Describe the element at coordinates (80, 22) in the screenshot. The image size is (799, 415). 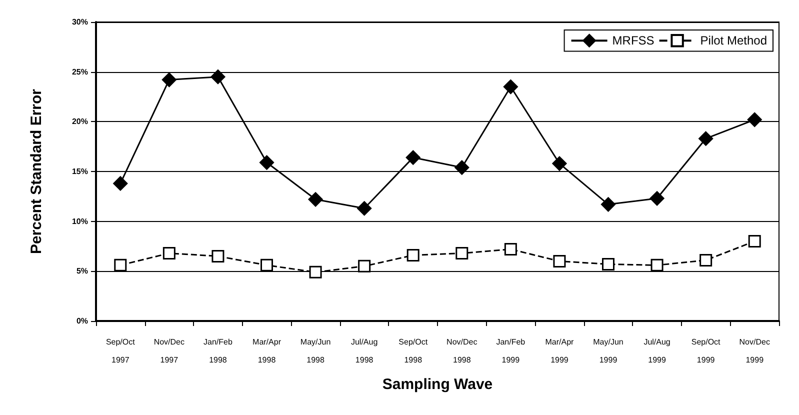
I see `y-tick-label: 30%` at that location.